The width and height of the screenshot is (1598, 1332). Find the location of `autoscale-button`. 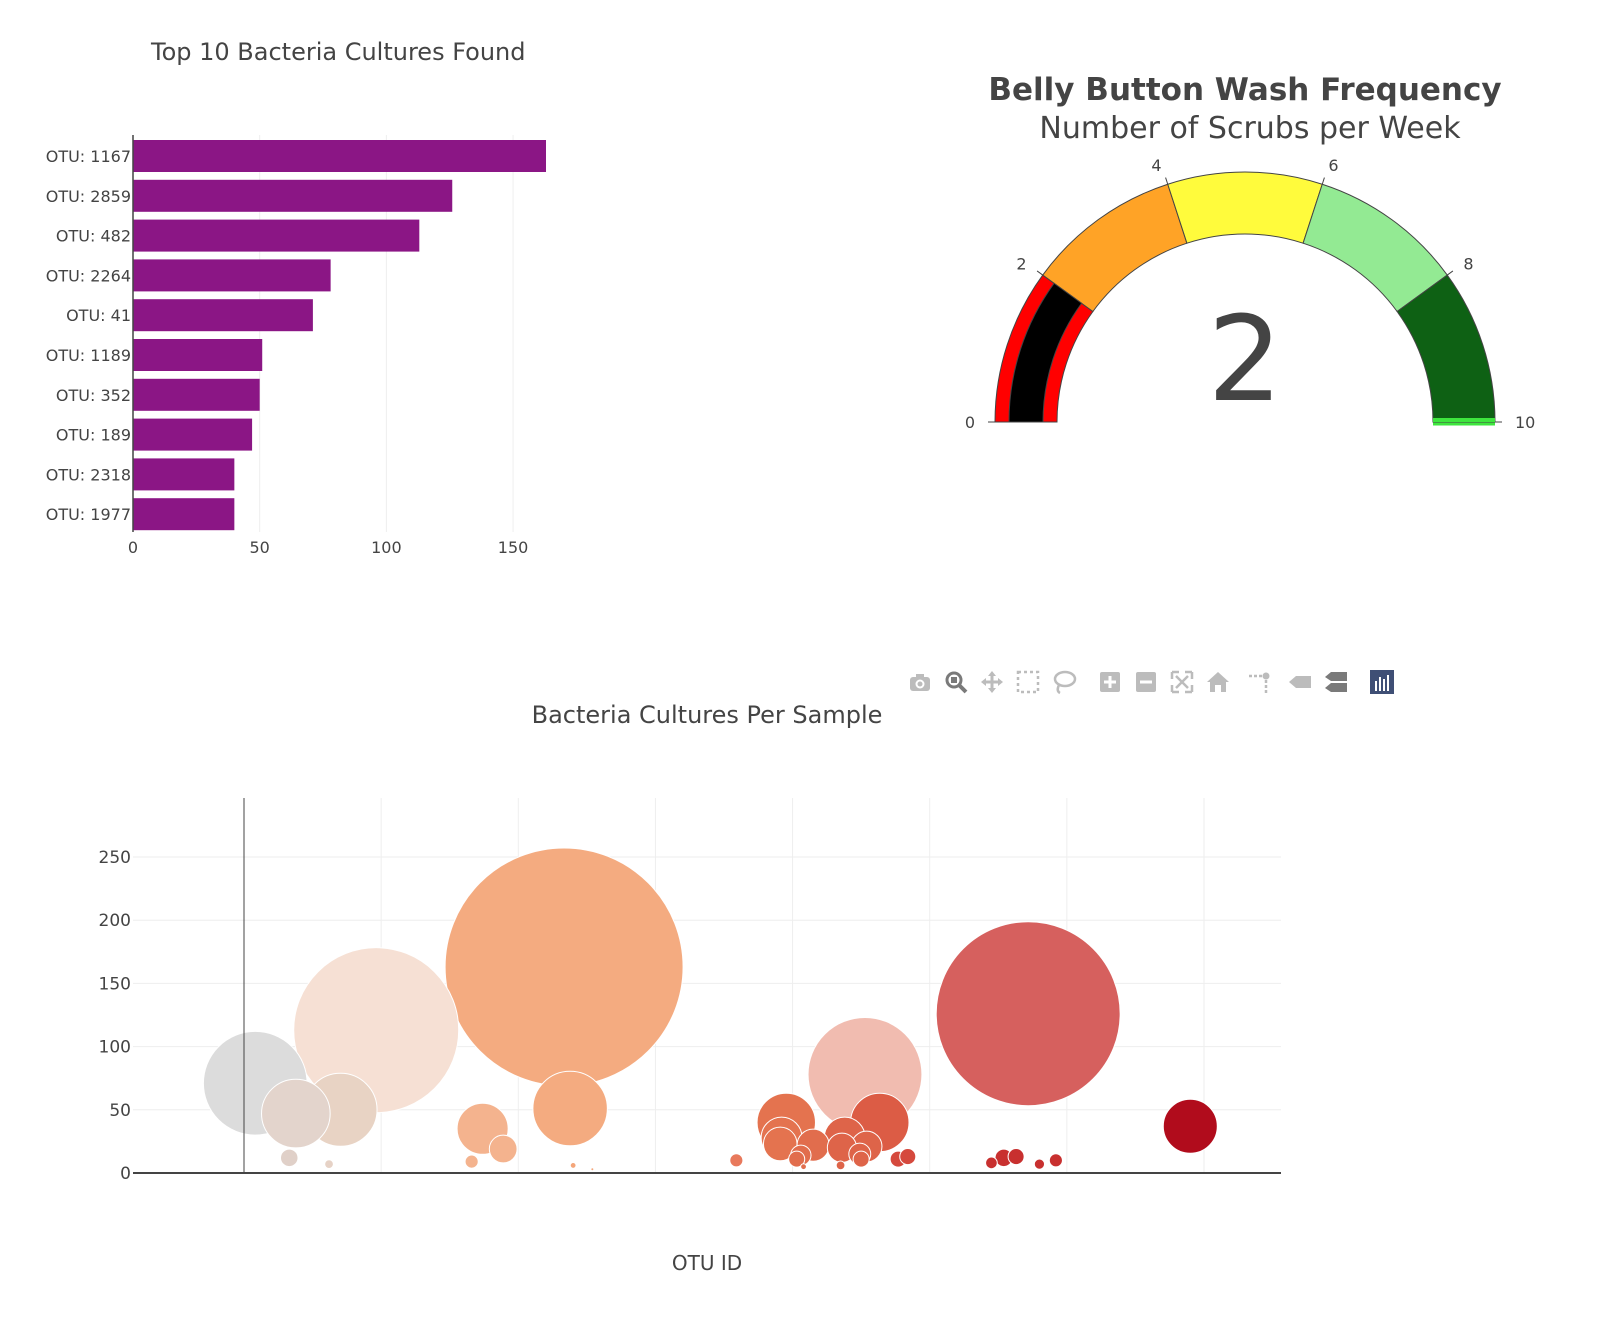

autoscale-button is located at coordinates (1182, 682).